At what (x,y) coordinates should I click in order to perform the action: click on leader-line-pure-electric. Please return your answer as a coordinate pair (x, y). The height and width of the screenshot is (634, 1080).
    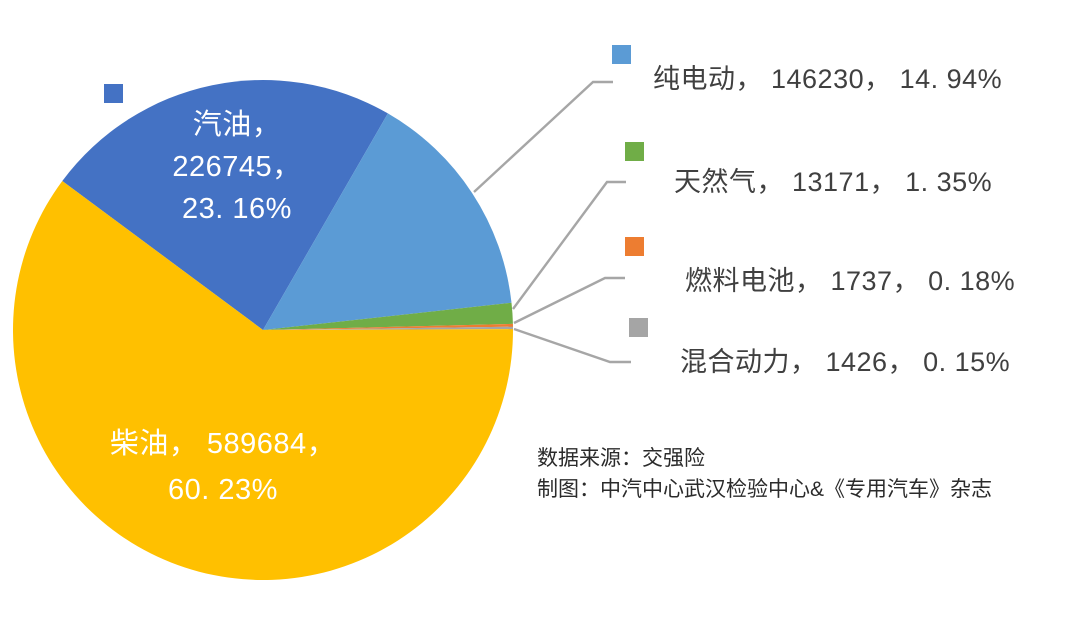
    Looking at the image, I should click on (543, 136).